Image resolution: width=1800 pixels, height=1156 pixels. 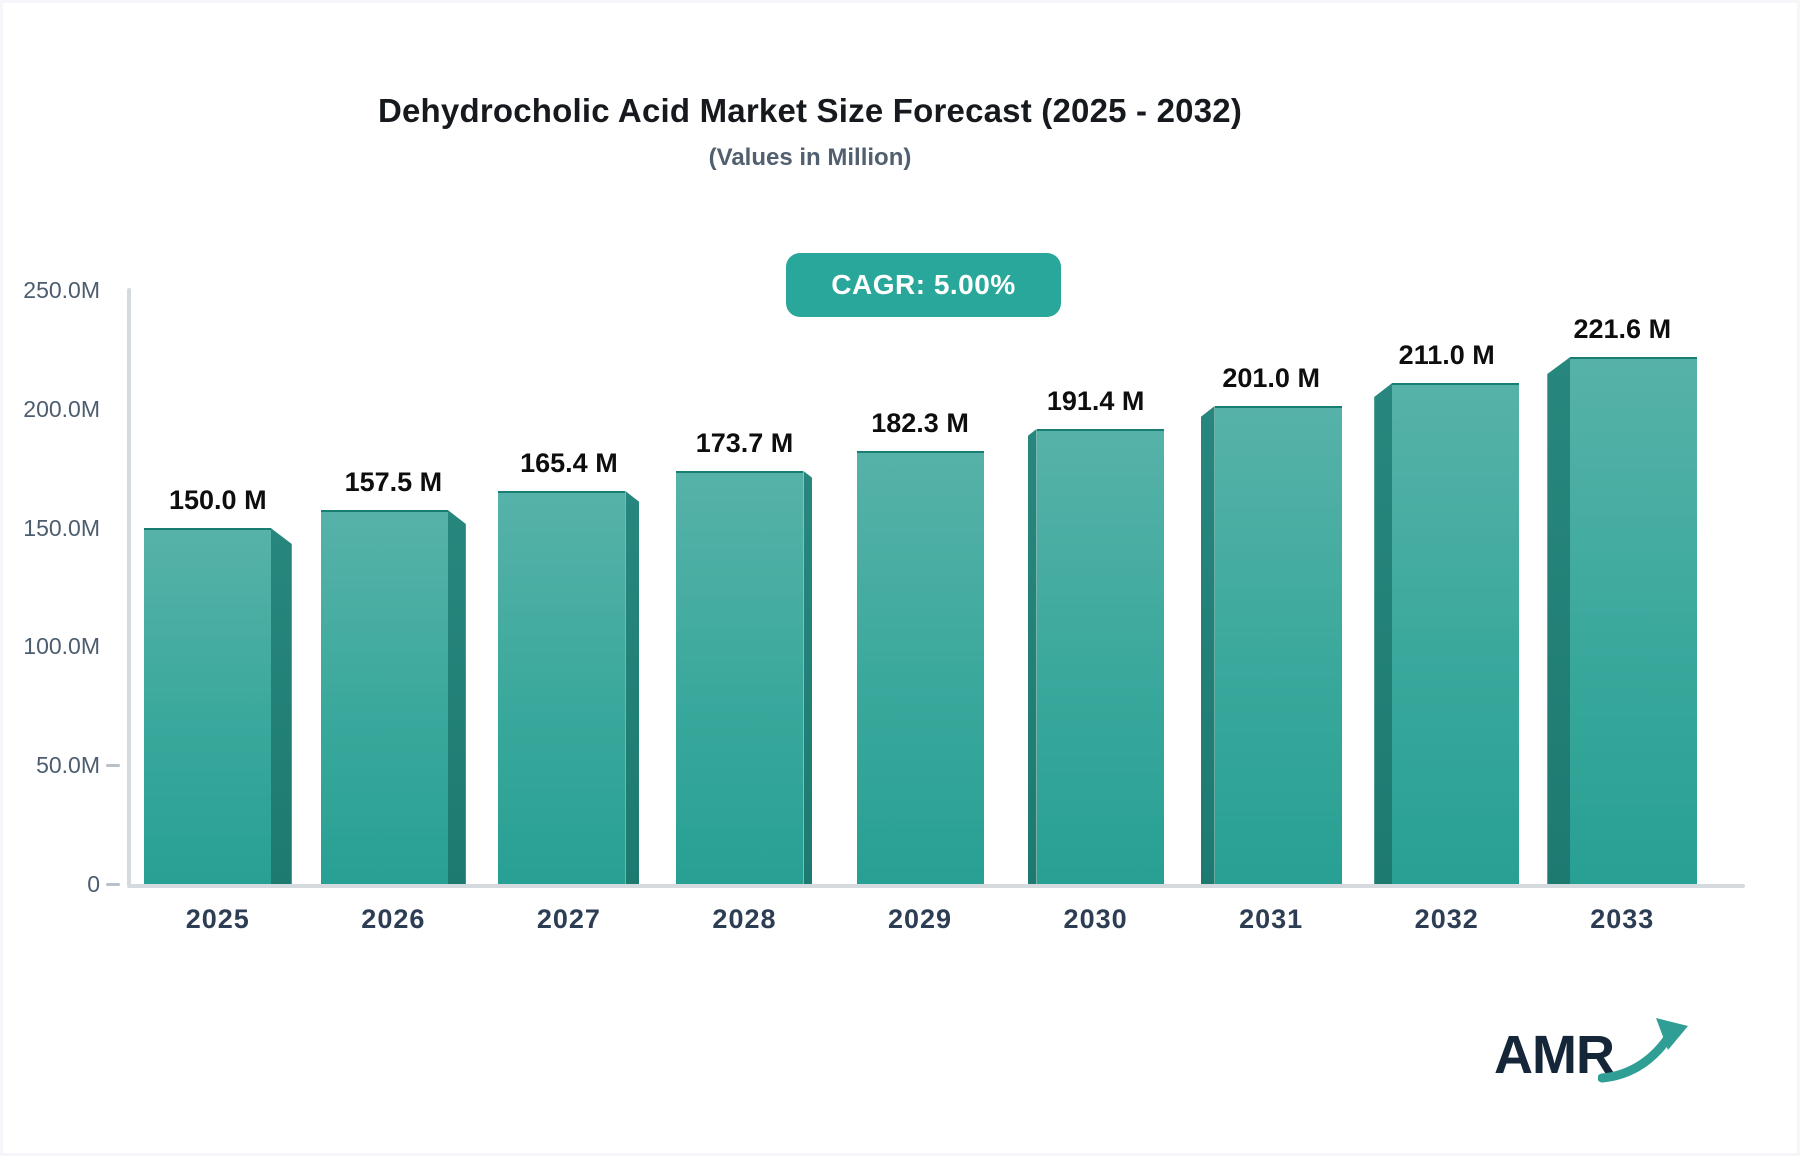 I want to click on y-axis-line, so click(x=129, y=587).